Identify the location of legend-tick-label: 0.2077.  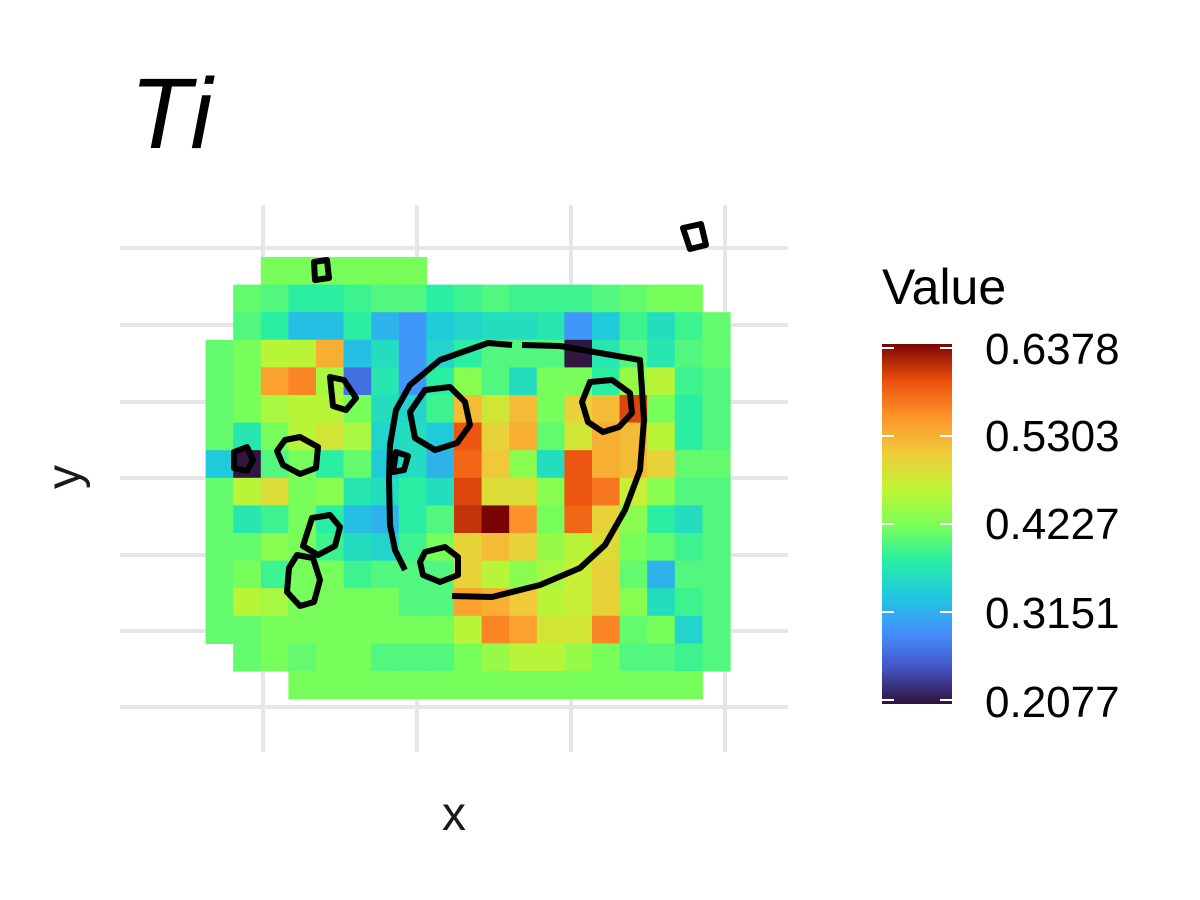
(1052, 702).